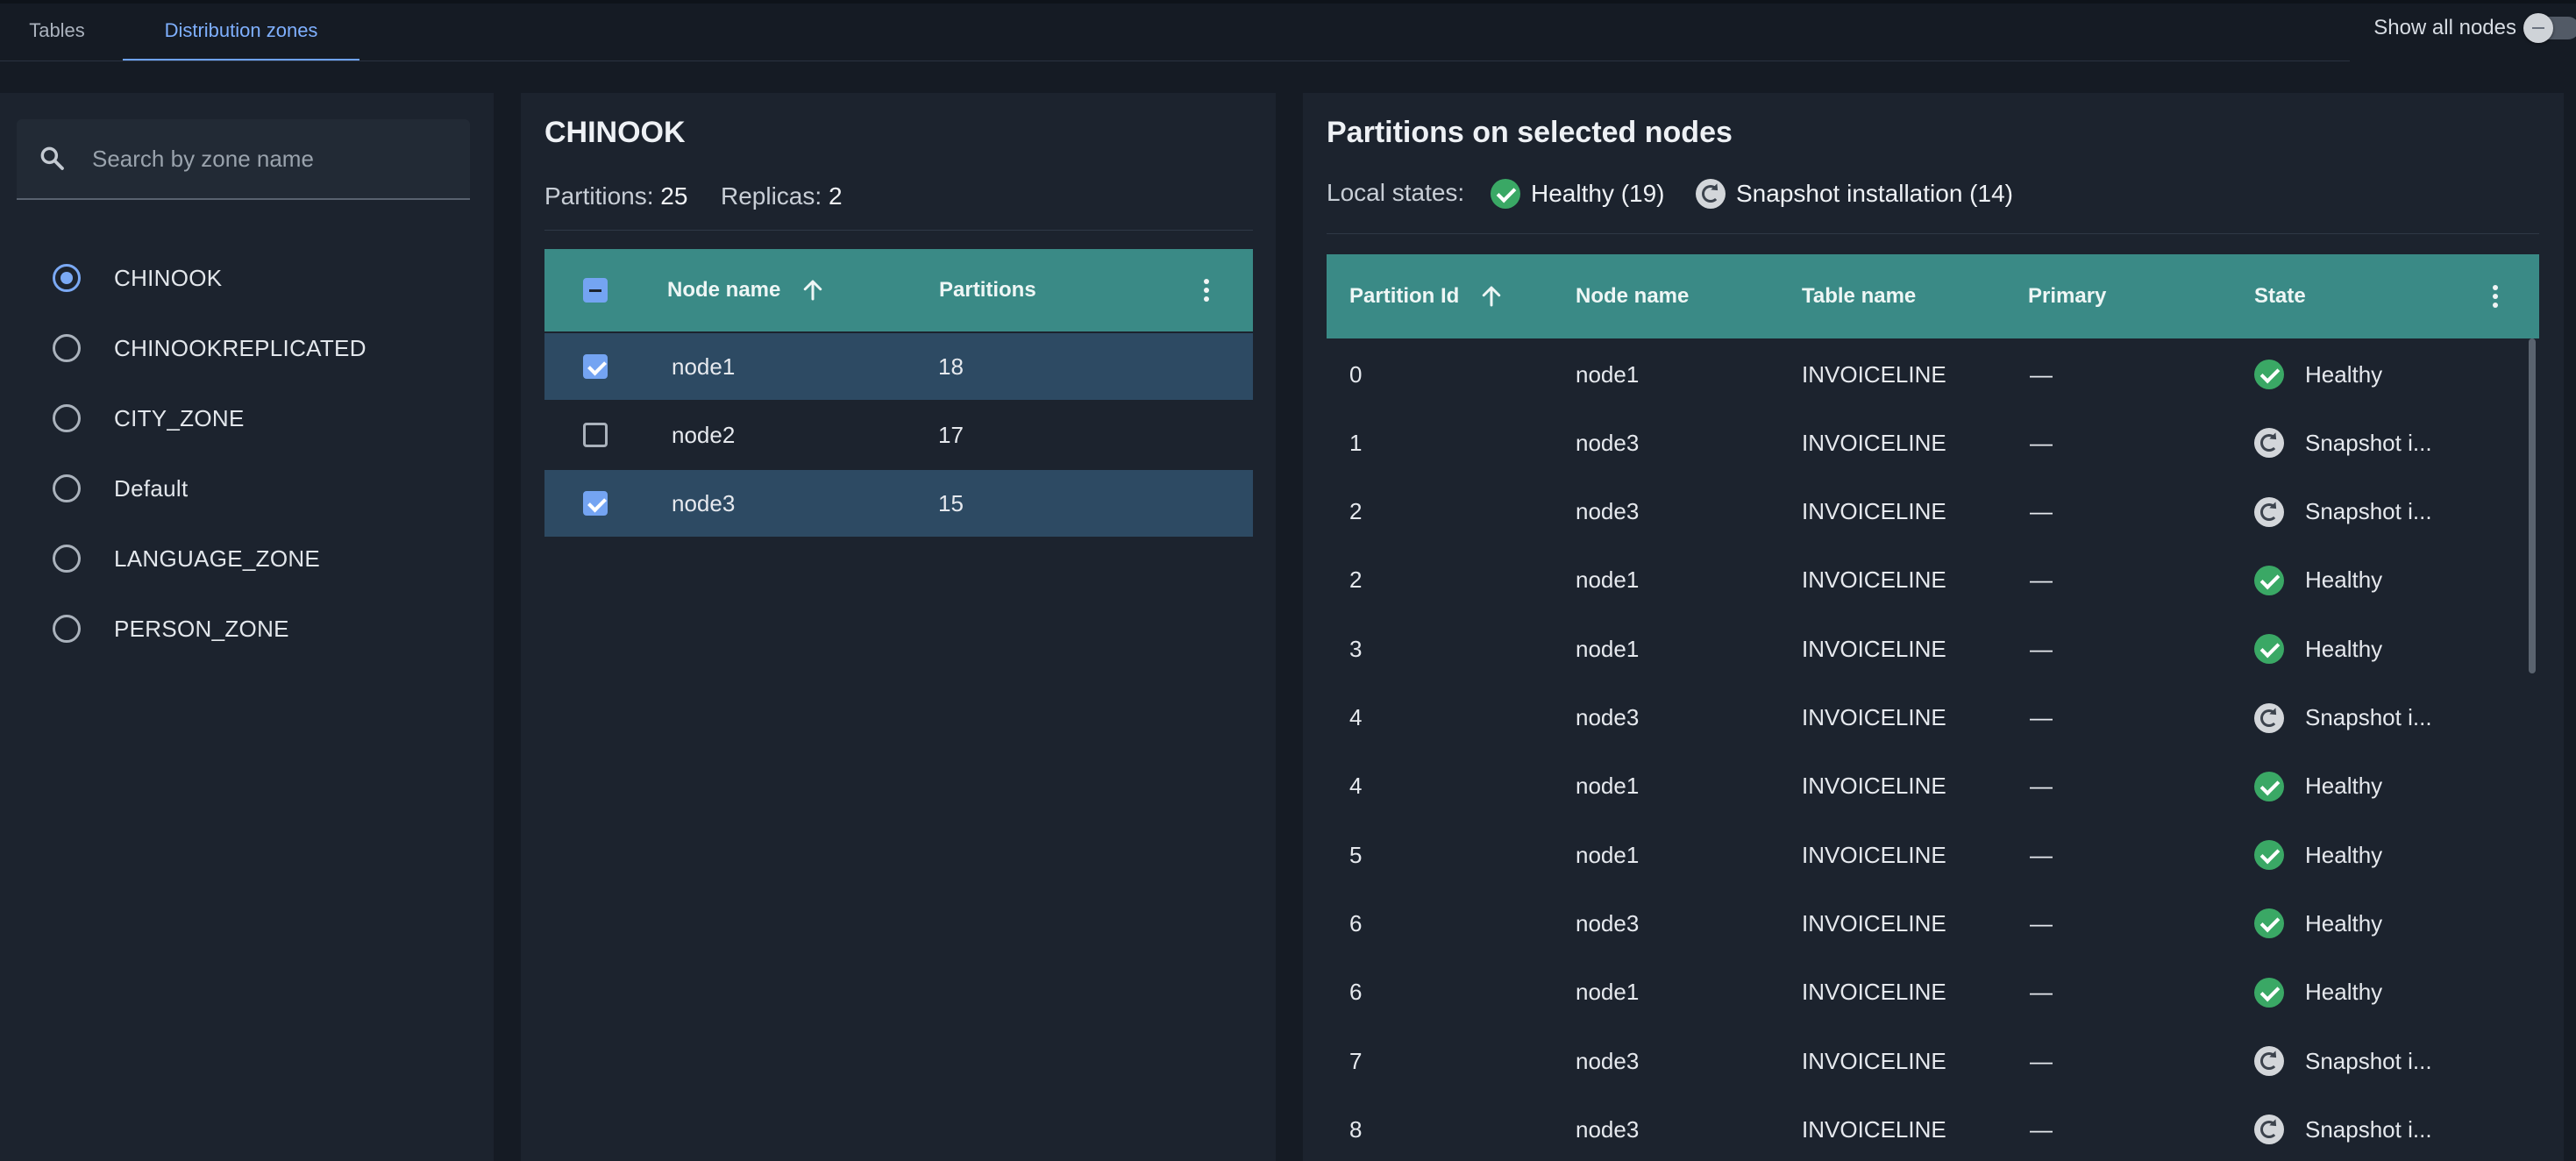 The height and width of the screenshot is (1161, 2576). I want to click on column-state-label: State, so click(2280, 296).